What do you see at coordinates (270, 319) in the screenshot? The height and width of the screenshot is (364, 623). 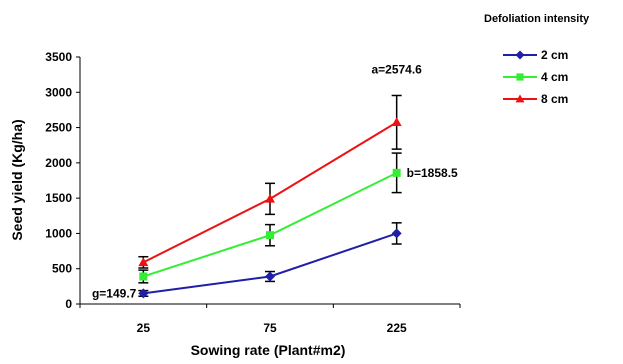 I see `x-ticks: 25 75 225` at bounding box center [270, 319].